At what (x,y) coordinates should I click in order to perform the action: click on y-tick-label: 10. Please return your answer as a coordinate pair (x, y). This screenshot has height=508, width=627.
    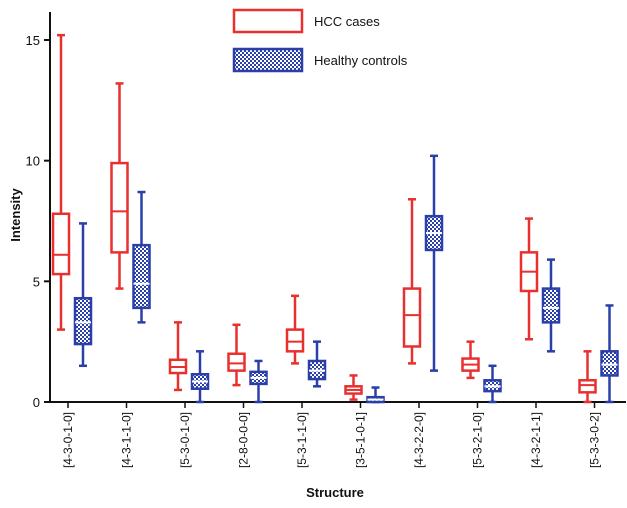
    Looking at the image, I should click on (33, 161).